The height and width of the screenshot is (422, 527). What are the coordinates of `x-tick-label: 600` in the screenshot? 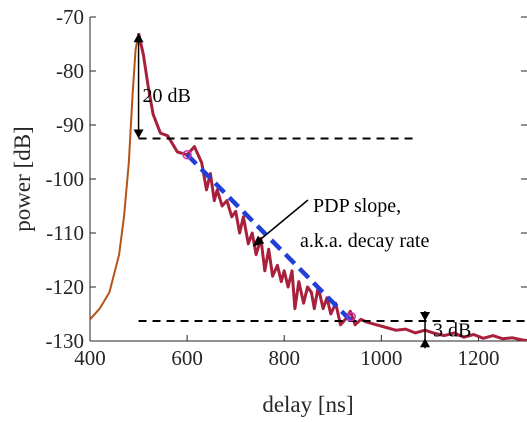 It's located at (187, 358).